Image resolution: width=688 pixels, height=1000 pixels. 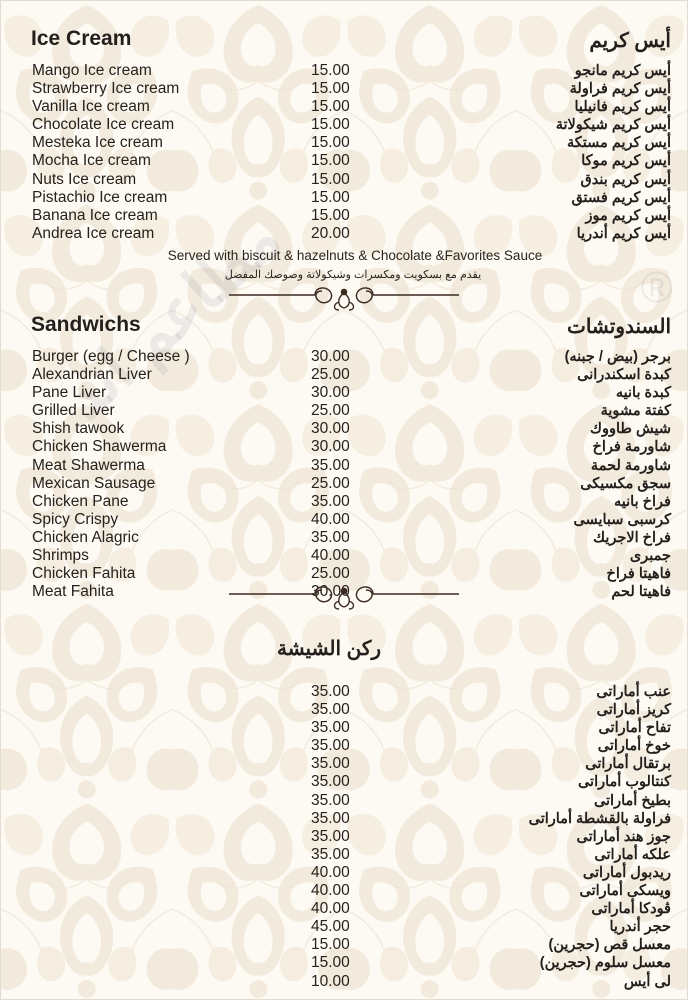 I want to click on menu-item-row: Chicken Pane 35.00 فراخ بانيه, so click(x=344, y=502).